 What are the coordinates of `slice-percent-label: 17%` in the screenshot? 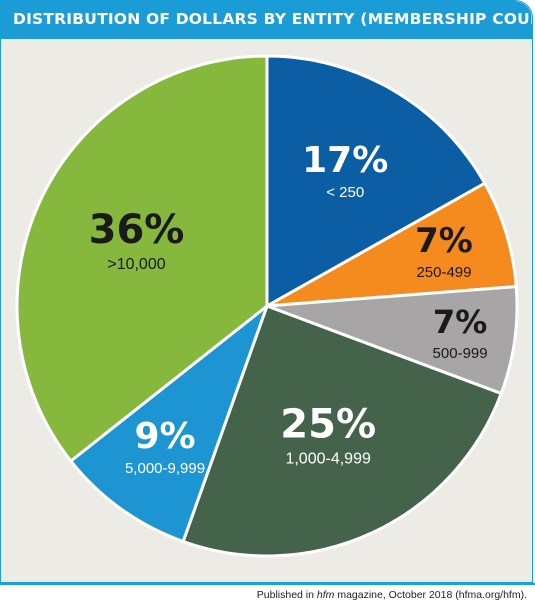 It's located at (345, 160).